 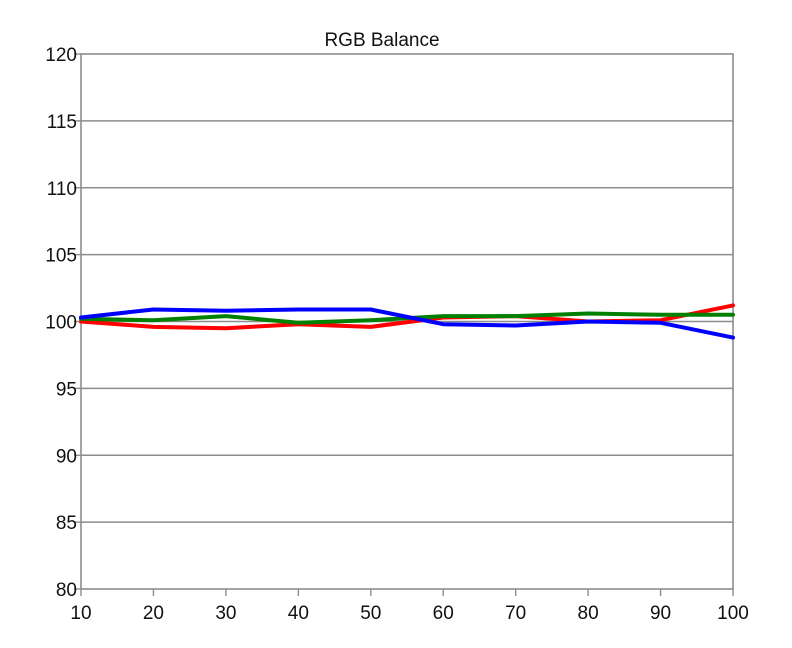 I want to click on y-tick-label: 110, so click(x=62, y=189).